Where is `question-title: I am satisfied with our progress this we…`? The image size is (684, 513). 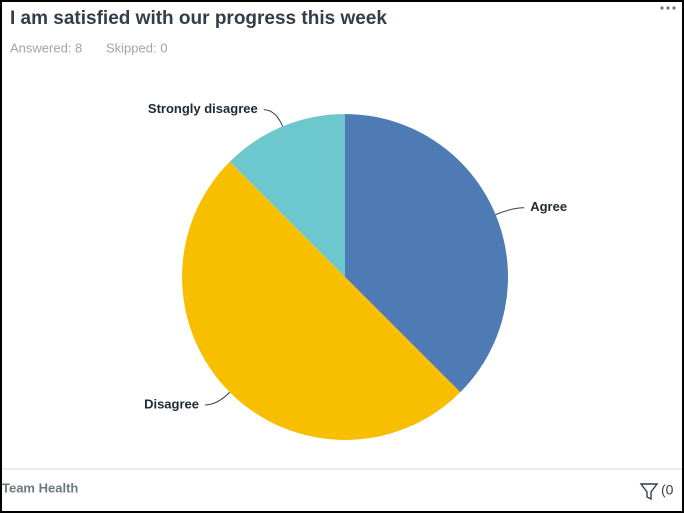 question-title: I am satisfied with our progress this we… is located at coordinates (198, 18).